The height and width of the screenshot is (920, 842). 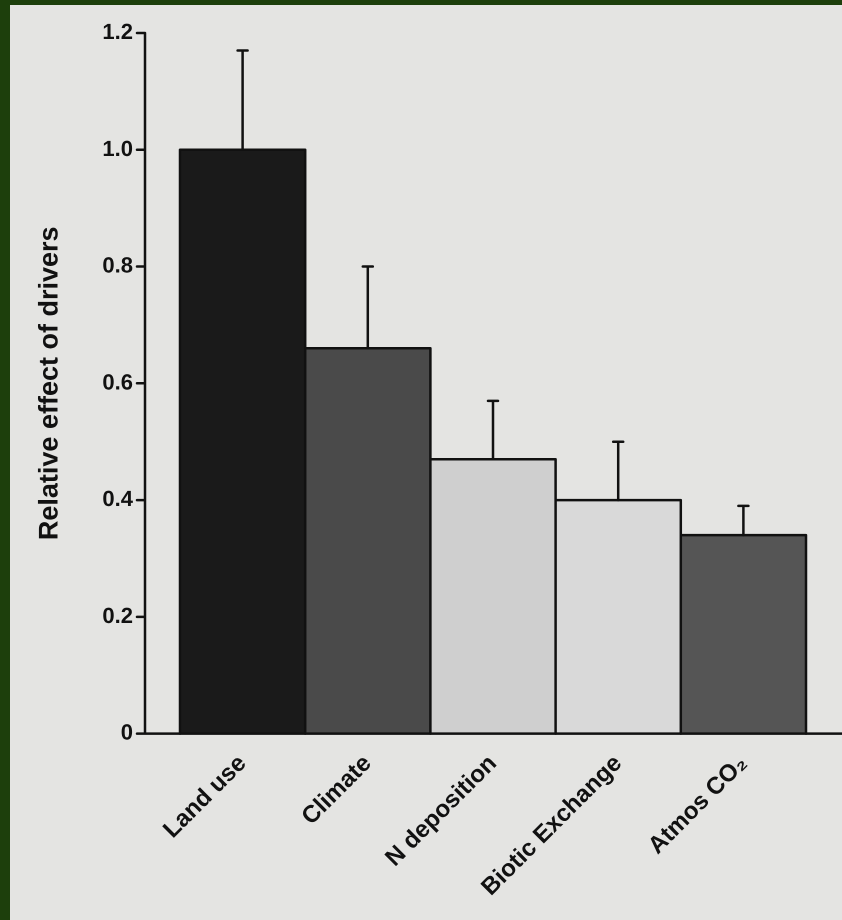 I want to click on y-tick-label: 1.0, so click(x=117, y=148).